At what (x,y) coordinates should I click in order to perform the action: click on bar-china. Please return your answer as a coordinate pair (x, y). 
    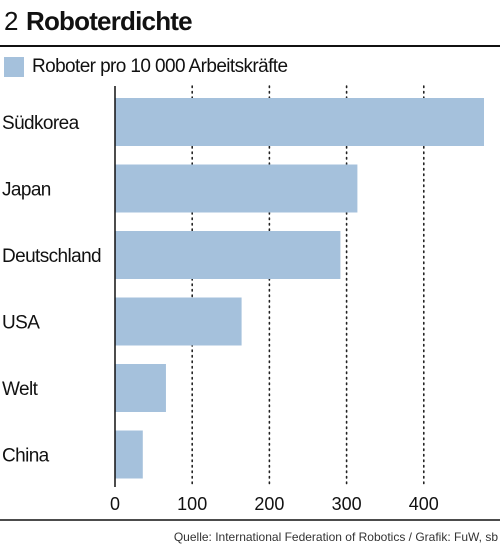
    Looking at the image, I should click on (129, 454).